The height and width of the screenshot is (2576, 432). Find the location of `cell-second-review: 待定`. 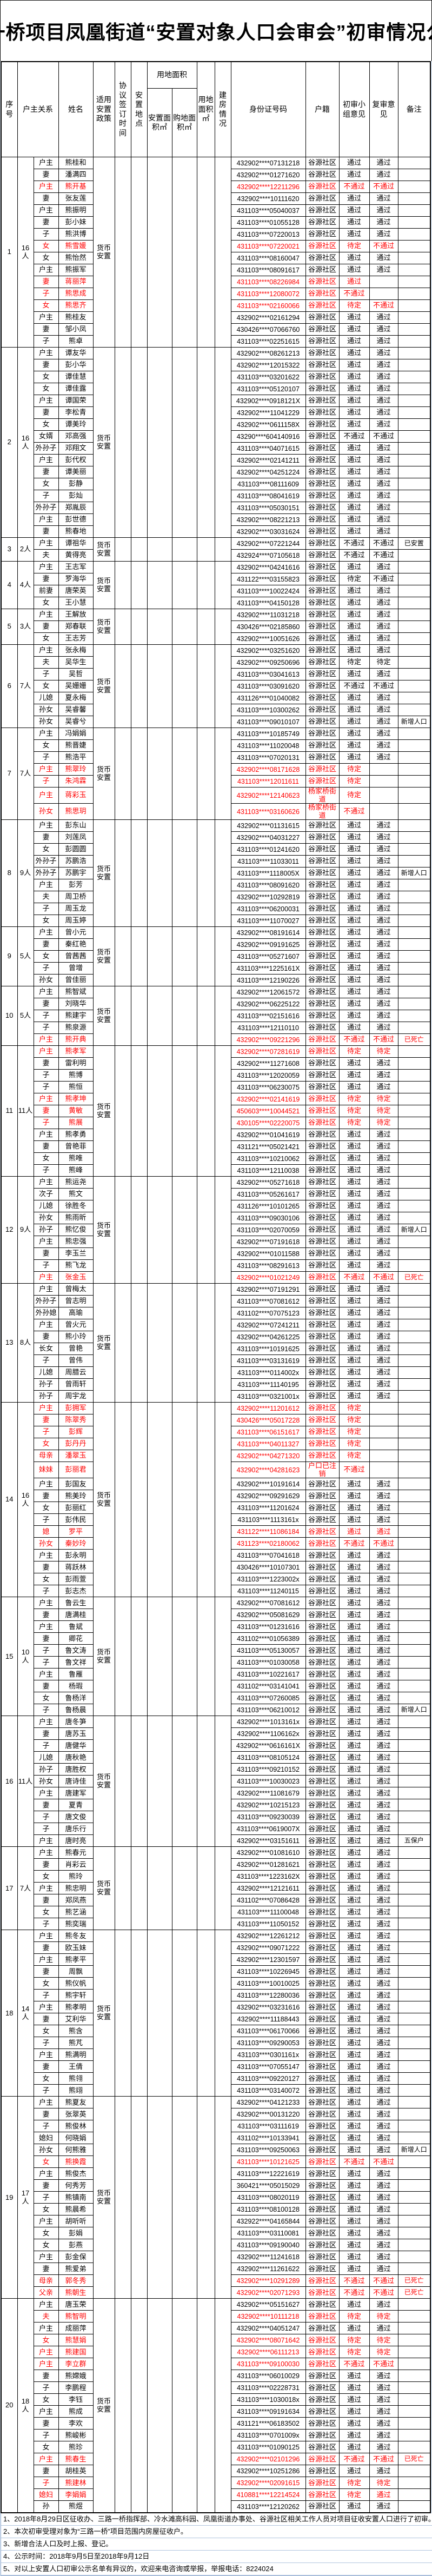

cell-second-review: 待定 is located at coordinates (383, 1100).